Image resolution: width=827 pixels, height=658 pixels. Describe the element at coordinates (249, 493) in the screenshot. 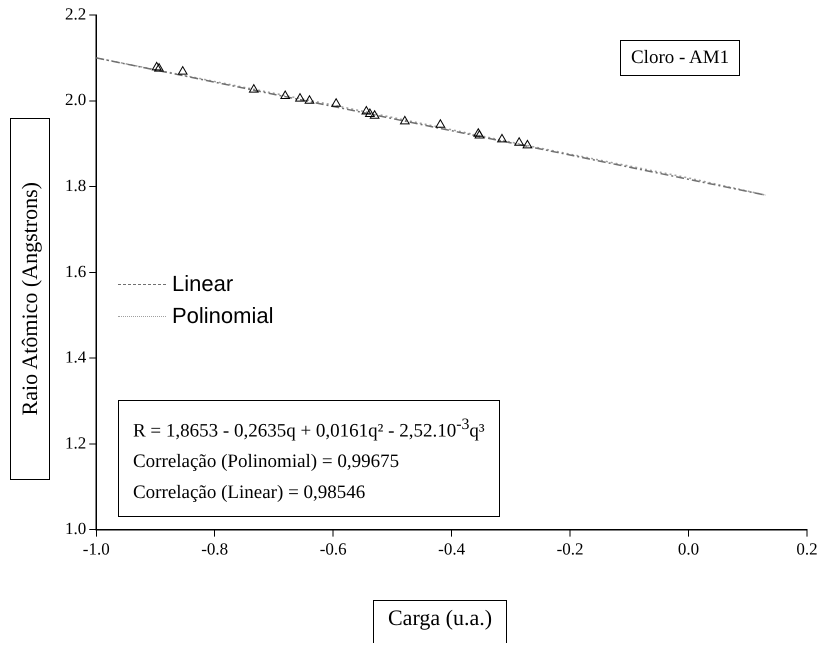

I see `annotation: Correlação (Linear) = 0,98546` at that location.